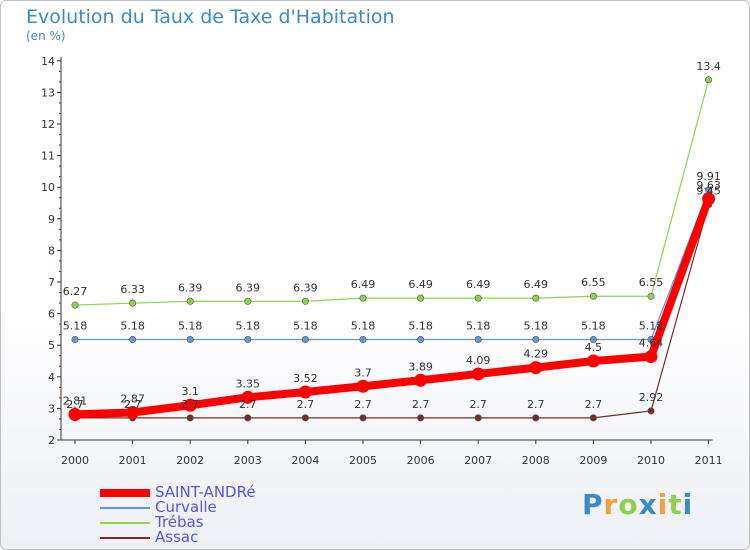 Image resolution: width=750 pixels, height=550 pixels. Describe the element at coordinates (628, 504) in the screenshot. I see `logo-letter: o` at that location.